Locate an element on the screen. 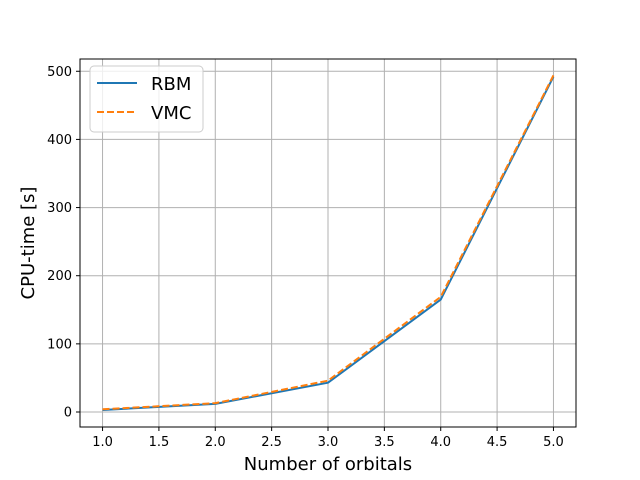 The width and height of the screenshot is (640, 480). y-tick-label: 100 is located at coordinates (59, 344).